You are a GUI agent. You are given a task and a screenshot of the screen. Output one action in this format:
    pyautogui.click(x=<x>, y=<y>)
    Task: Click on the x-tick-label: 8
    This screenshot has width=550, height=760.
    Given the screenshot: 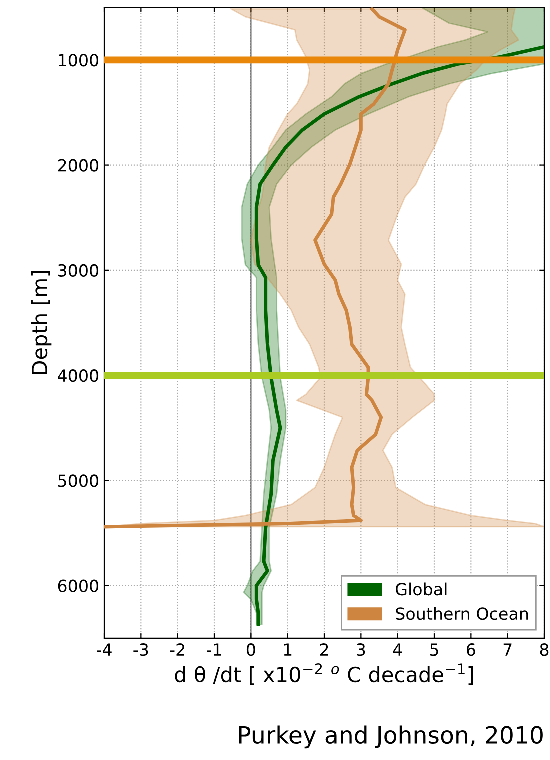 What is the action you would take?
    pyautogui.click(x=544, y=650)
    